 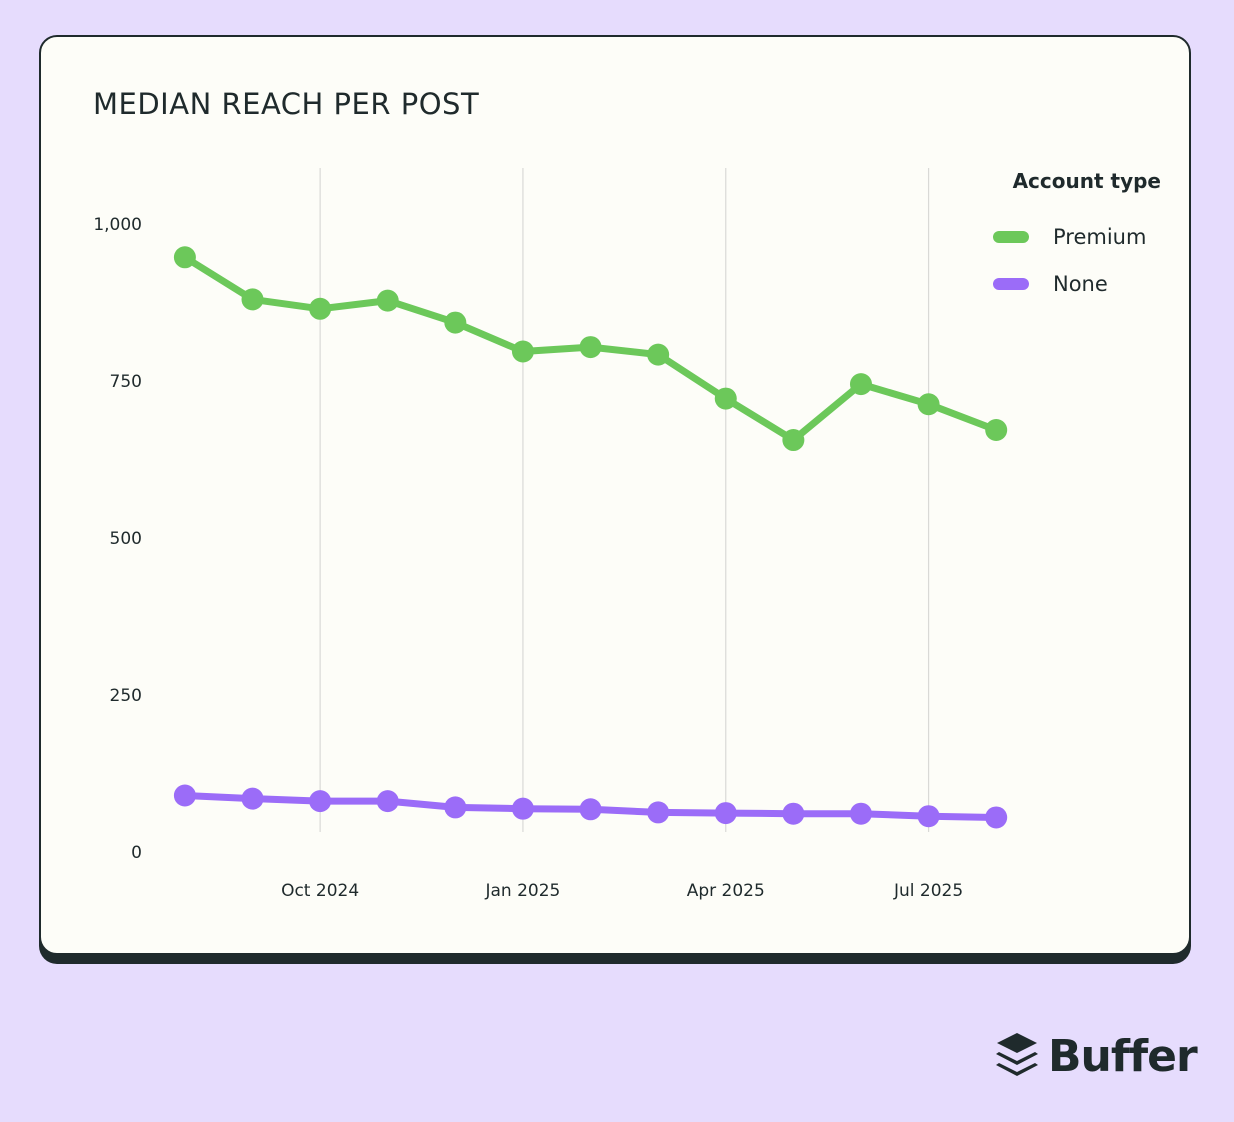 I want to click on legend: Account type Premium None, so click(x=1076, y=238).